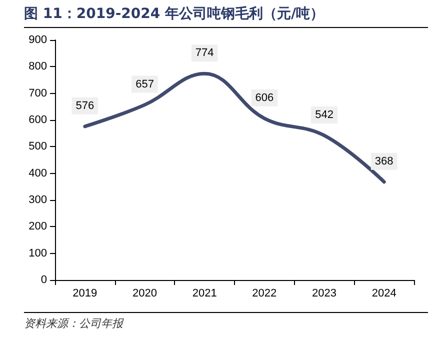 The image size is (436, 342). I want to click on data-label: 368, so click(384, 161).